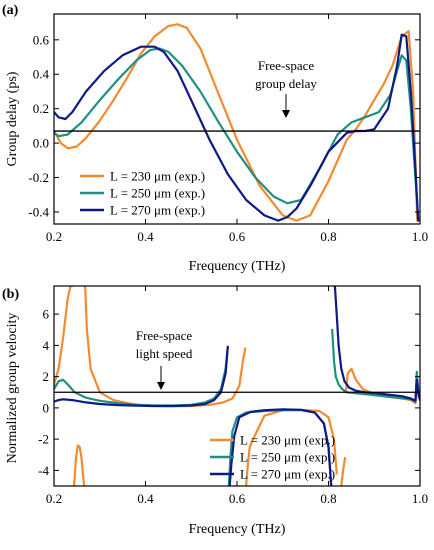  Describe the element at coordinates (46, 314) in the screenshot. I see `panel-b-y-tick-label: 6` at that location.